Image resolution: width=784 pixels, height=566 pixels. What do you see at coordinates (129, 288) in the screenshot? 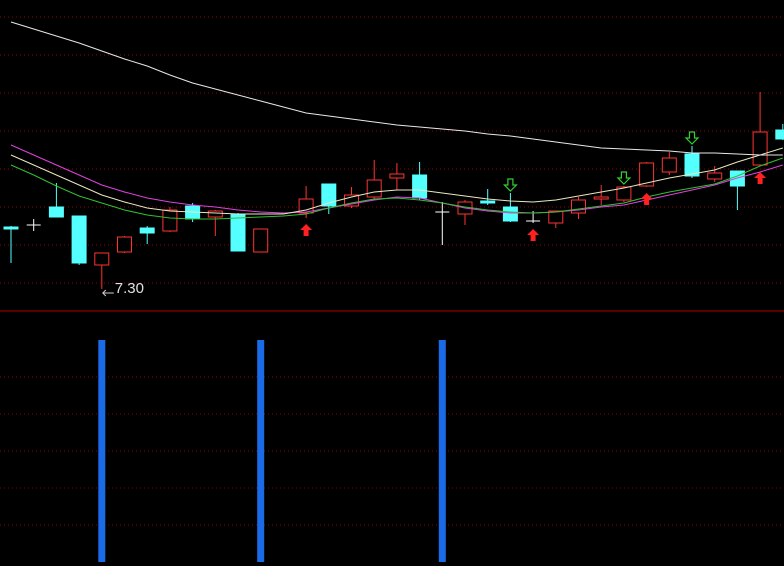
I see `annotation-label: 7.30` at bounding box center [129, 288].